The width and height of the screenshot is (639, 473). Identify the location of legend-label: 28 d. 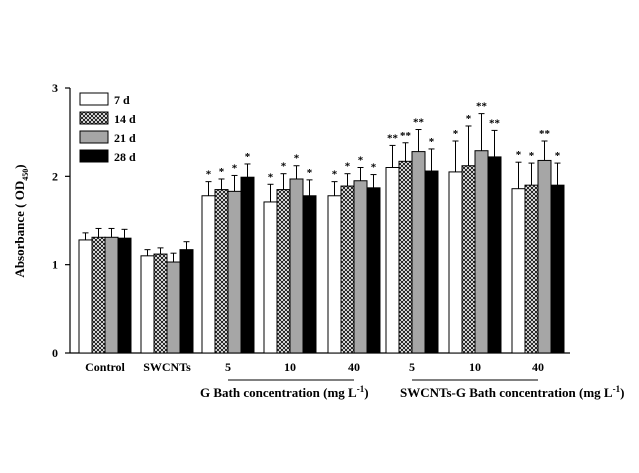
(125, 157).